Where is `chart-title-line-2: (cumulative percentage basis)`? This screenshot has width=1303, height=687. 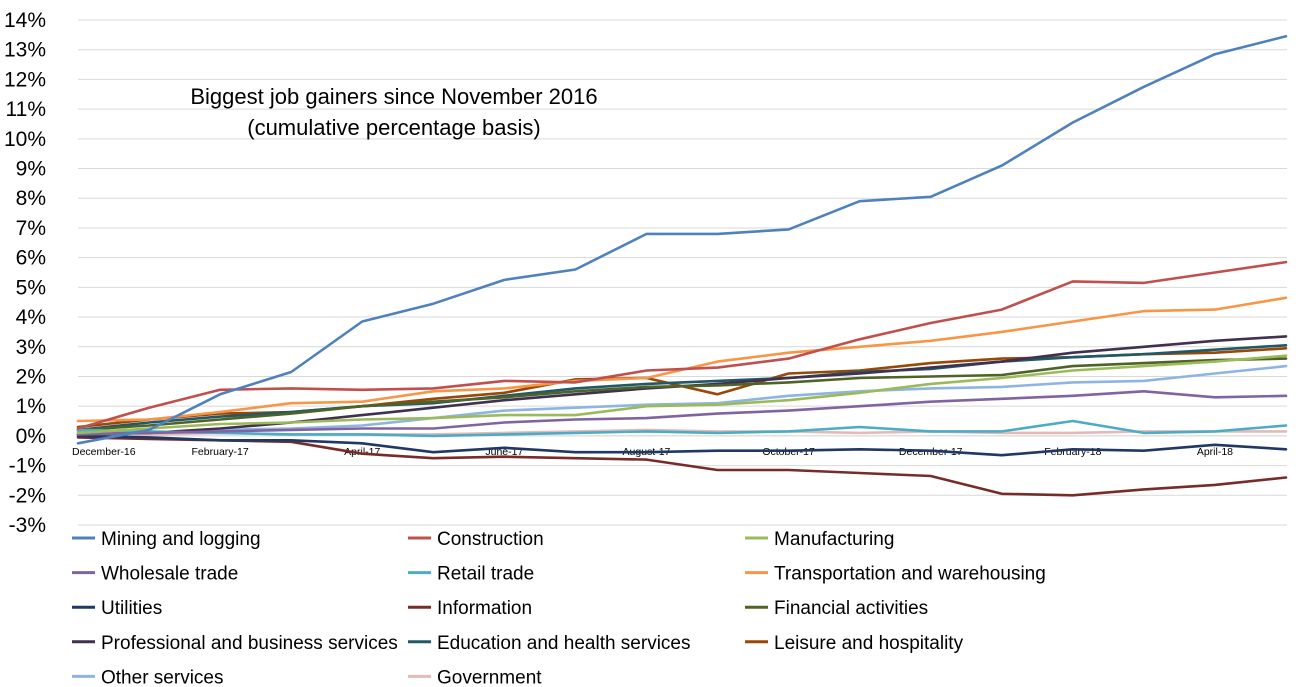
chart-title-line-2: (cumulative percentage basis) is located at coordinates (393, 127).